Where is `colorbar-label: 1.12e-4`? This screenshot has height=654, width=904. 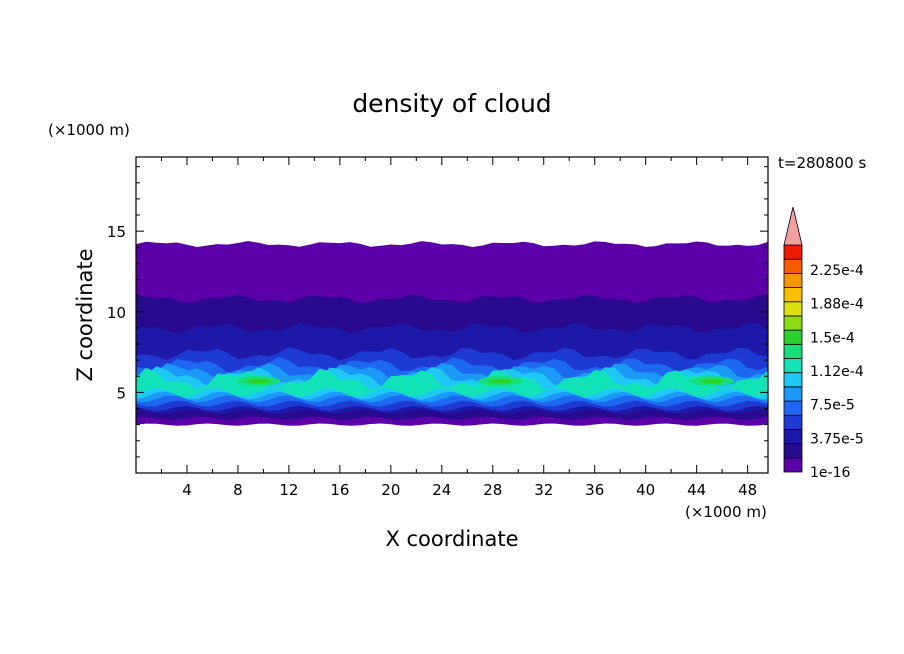
colorbar-label: 1.12e-4 is located at coordinates (837, 372).